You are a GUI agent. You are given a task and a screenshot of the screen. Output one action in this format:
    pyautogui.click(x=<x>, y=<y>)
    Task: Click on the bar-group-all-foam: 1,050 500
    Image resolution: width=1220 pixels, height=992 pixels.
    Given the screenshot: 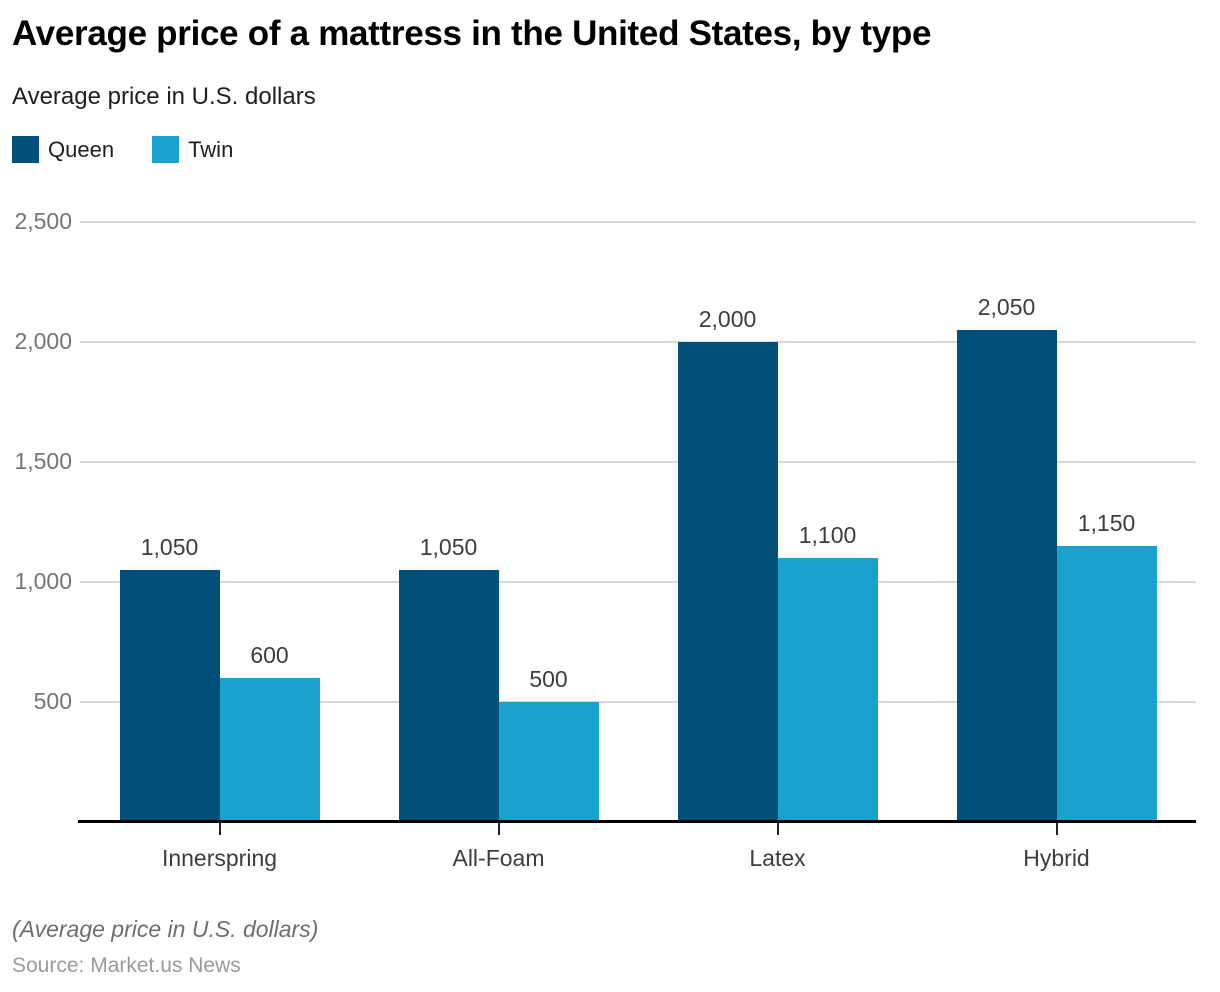 What is the action you would take?
    pyautogui.click(x=498, y=522)
    